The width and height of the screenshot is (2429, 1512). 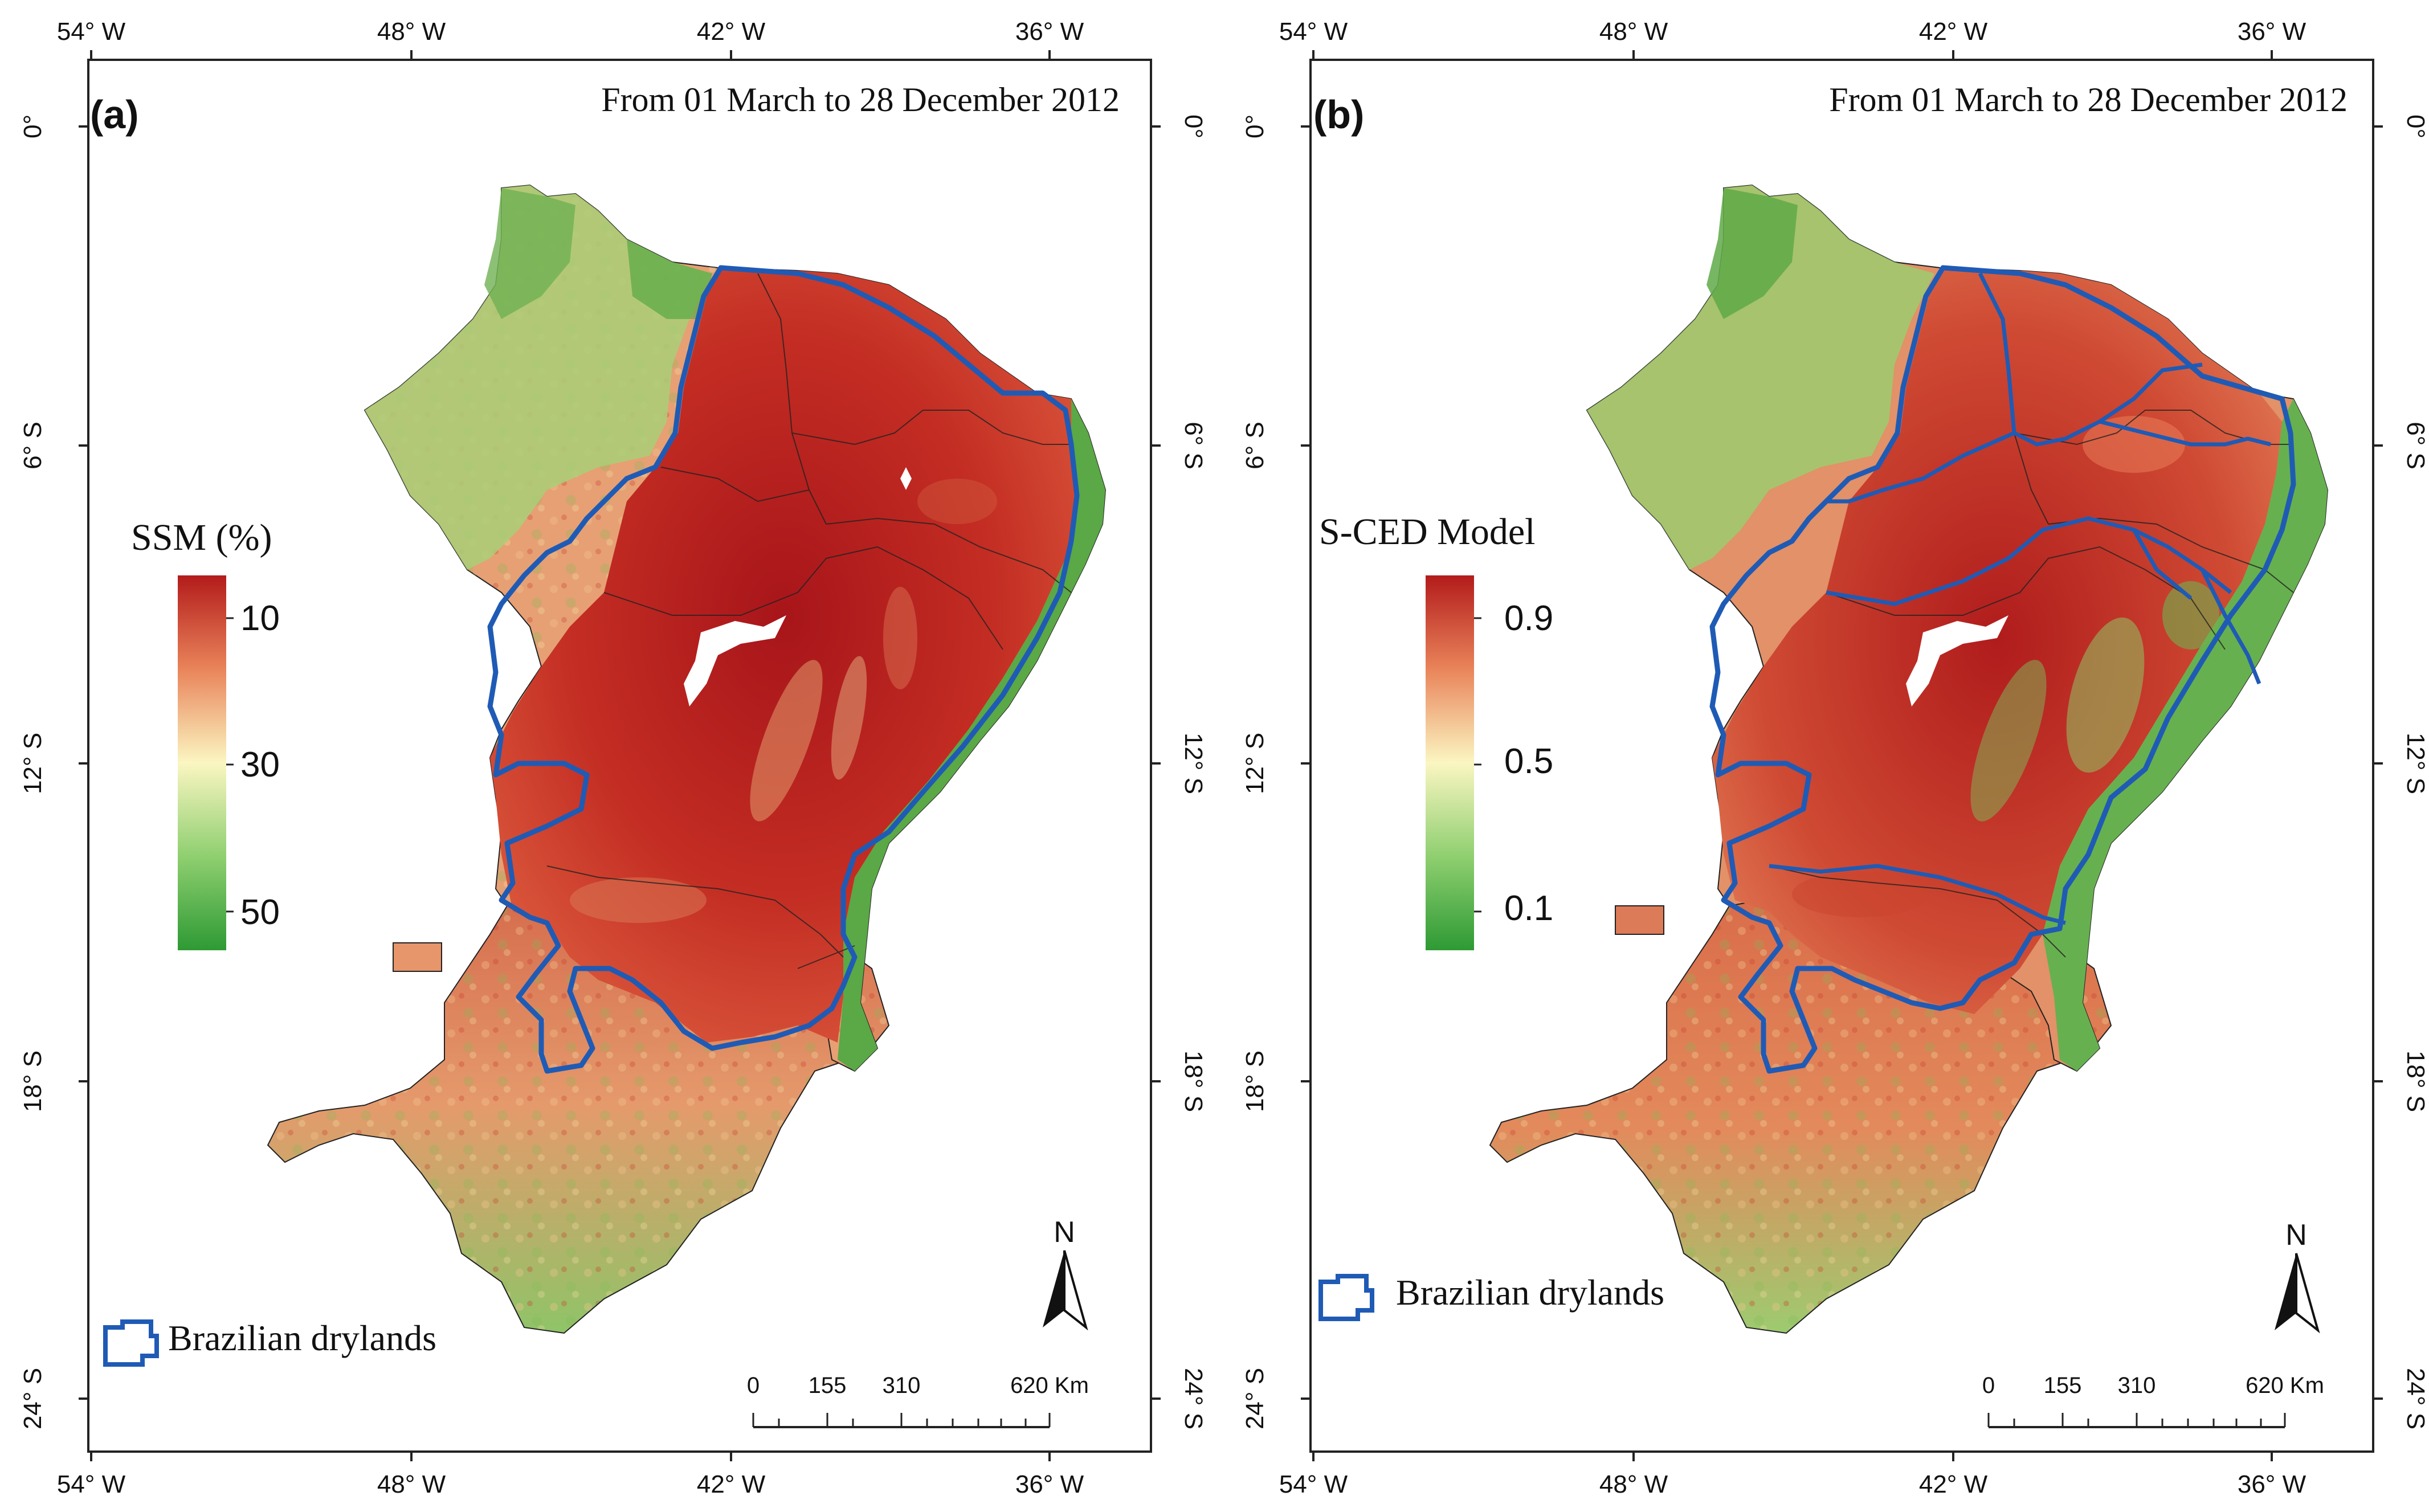 I want to click on panel-label: (b), so click(x=1338, y=114).